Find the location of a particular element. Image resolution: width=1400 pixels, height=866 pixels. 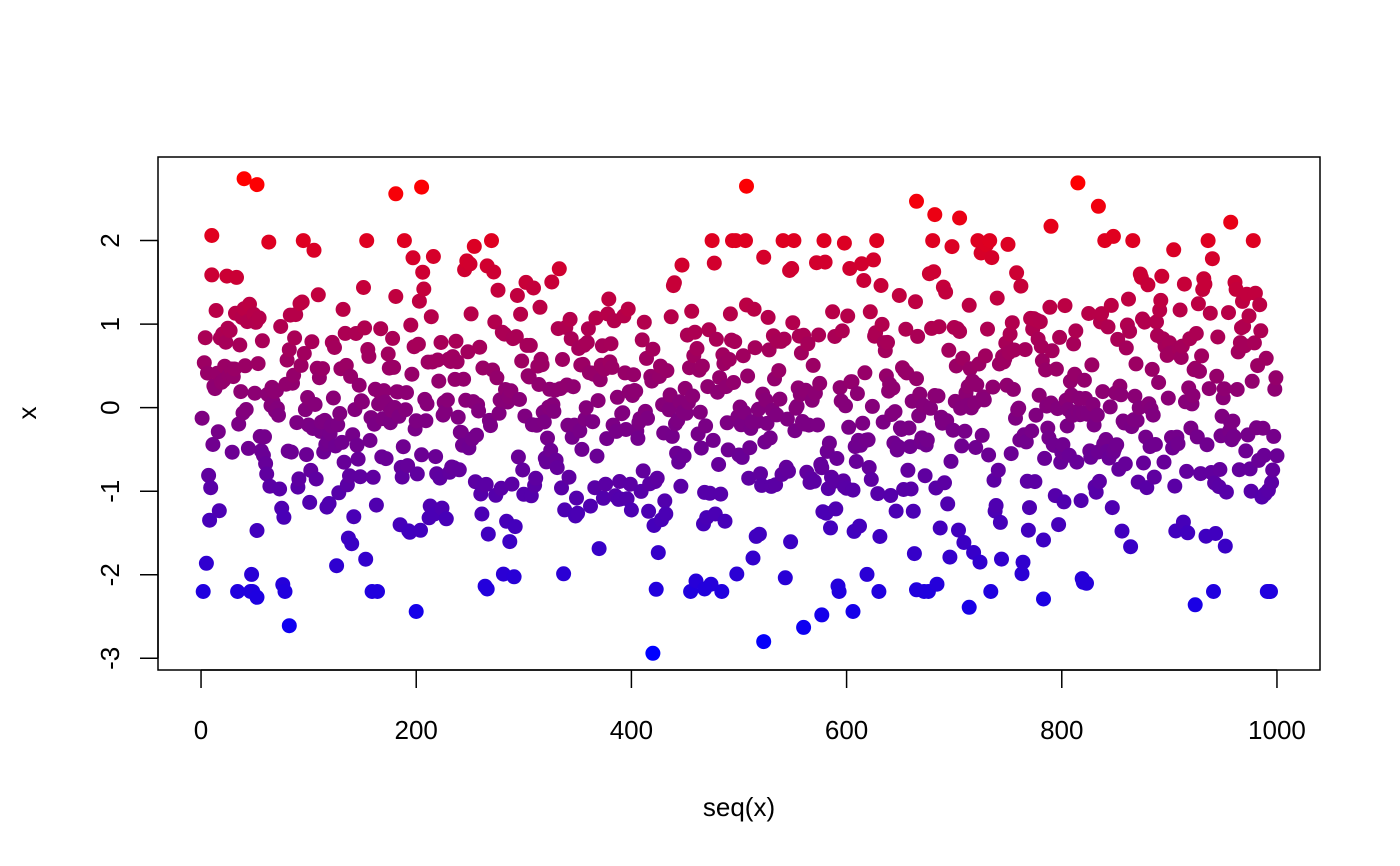

y-tick-label: 0 is located at coordinates (110, 407).